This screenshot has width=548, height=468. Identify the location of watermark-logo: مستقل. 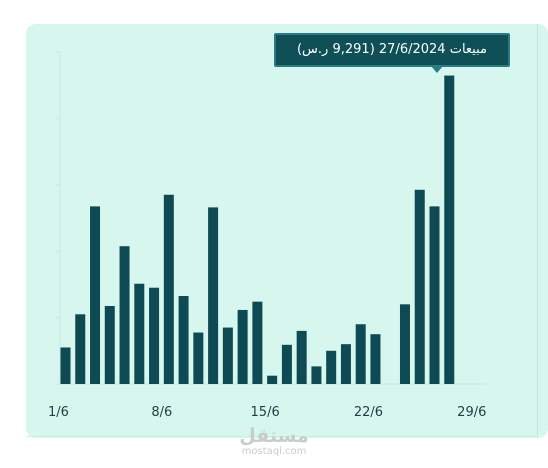
(274, 436).